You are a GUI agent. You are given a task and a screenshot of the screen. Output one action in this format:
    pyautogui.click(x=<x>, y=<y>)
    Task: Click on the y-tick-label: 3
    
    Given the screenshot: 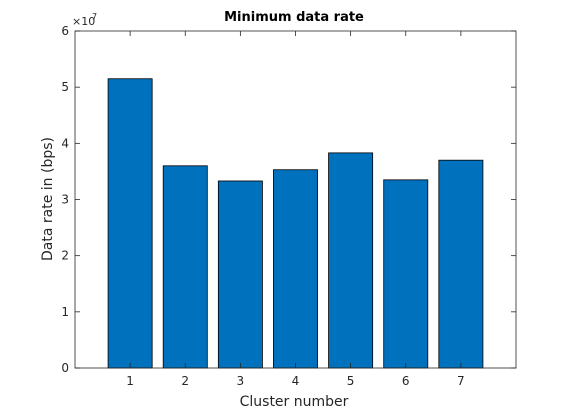 What is the action you would take?
    pyautogui.click(x=65, y=200)
    